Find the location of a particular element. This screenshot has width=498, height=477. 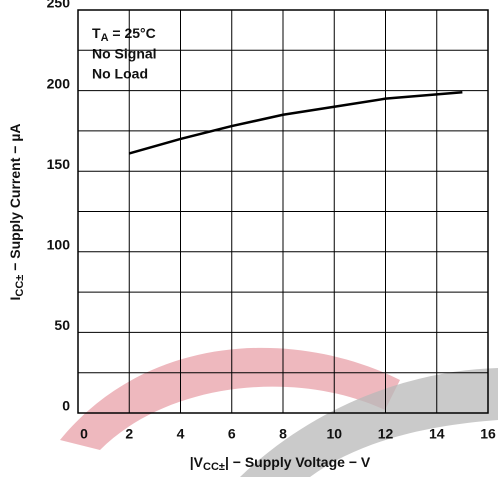

x-tick-label: 14 is located at coordinates (437, 434).